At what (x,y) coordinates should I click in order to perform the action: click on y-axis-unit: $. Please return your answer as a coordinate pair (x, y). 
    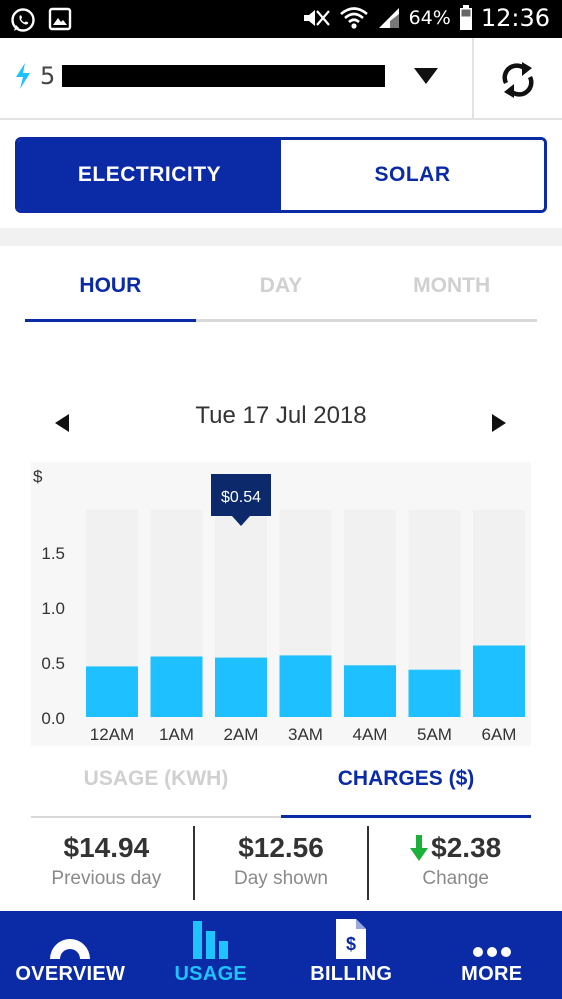
    Looking at the image, I should click on (38, 476).